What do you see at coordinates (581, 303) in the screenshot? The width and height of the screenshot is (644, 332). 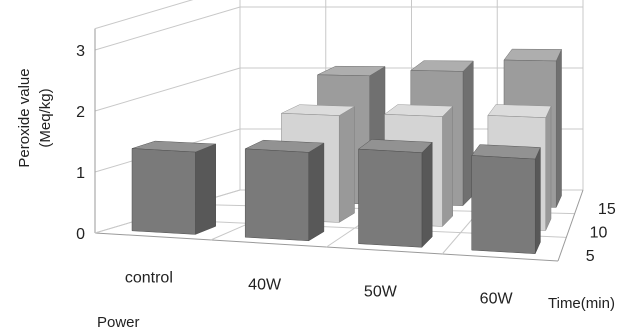 I see `z-axis-label: Time(min)` at bounding box center [581, 303].